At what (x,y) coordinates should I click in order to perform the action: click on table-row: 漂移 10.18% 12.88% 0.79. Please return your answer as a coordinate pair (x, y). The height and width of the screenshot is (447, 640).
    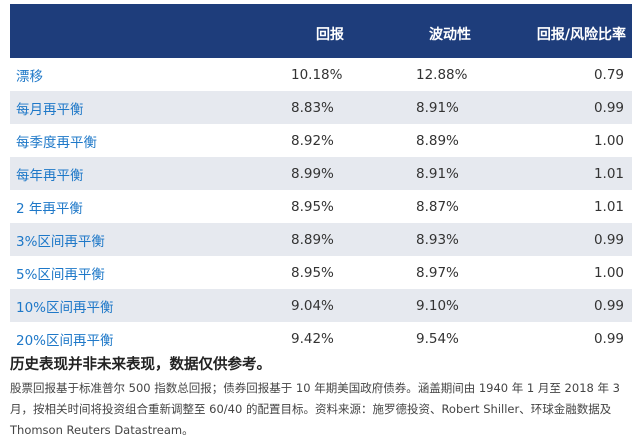
    Looking at the image, I should click on (321, 74).